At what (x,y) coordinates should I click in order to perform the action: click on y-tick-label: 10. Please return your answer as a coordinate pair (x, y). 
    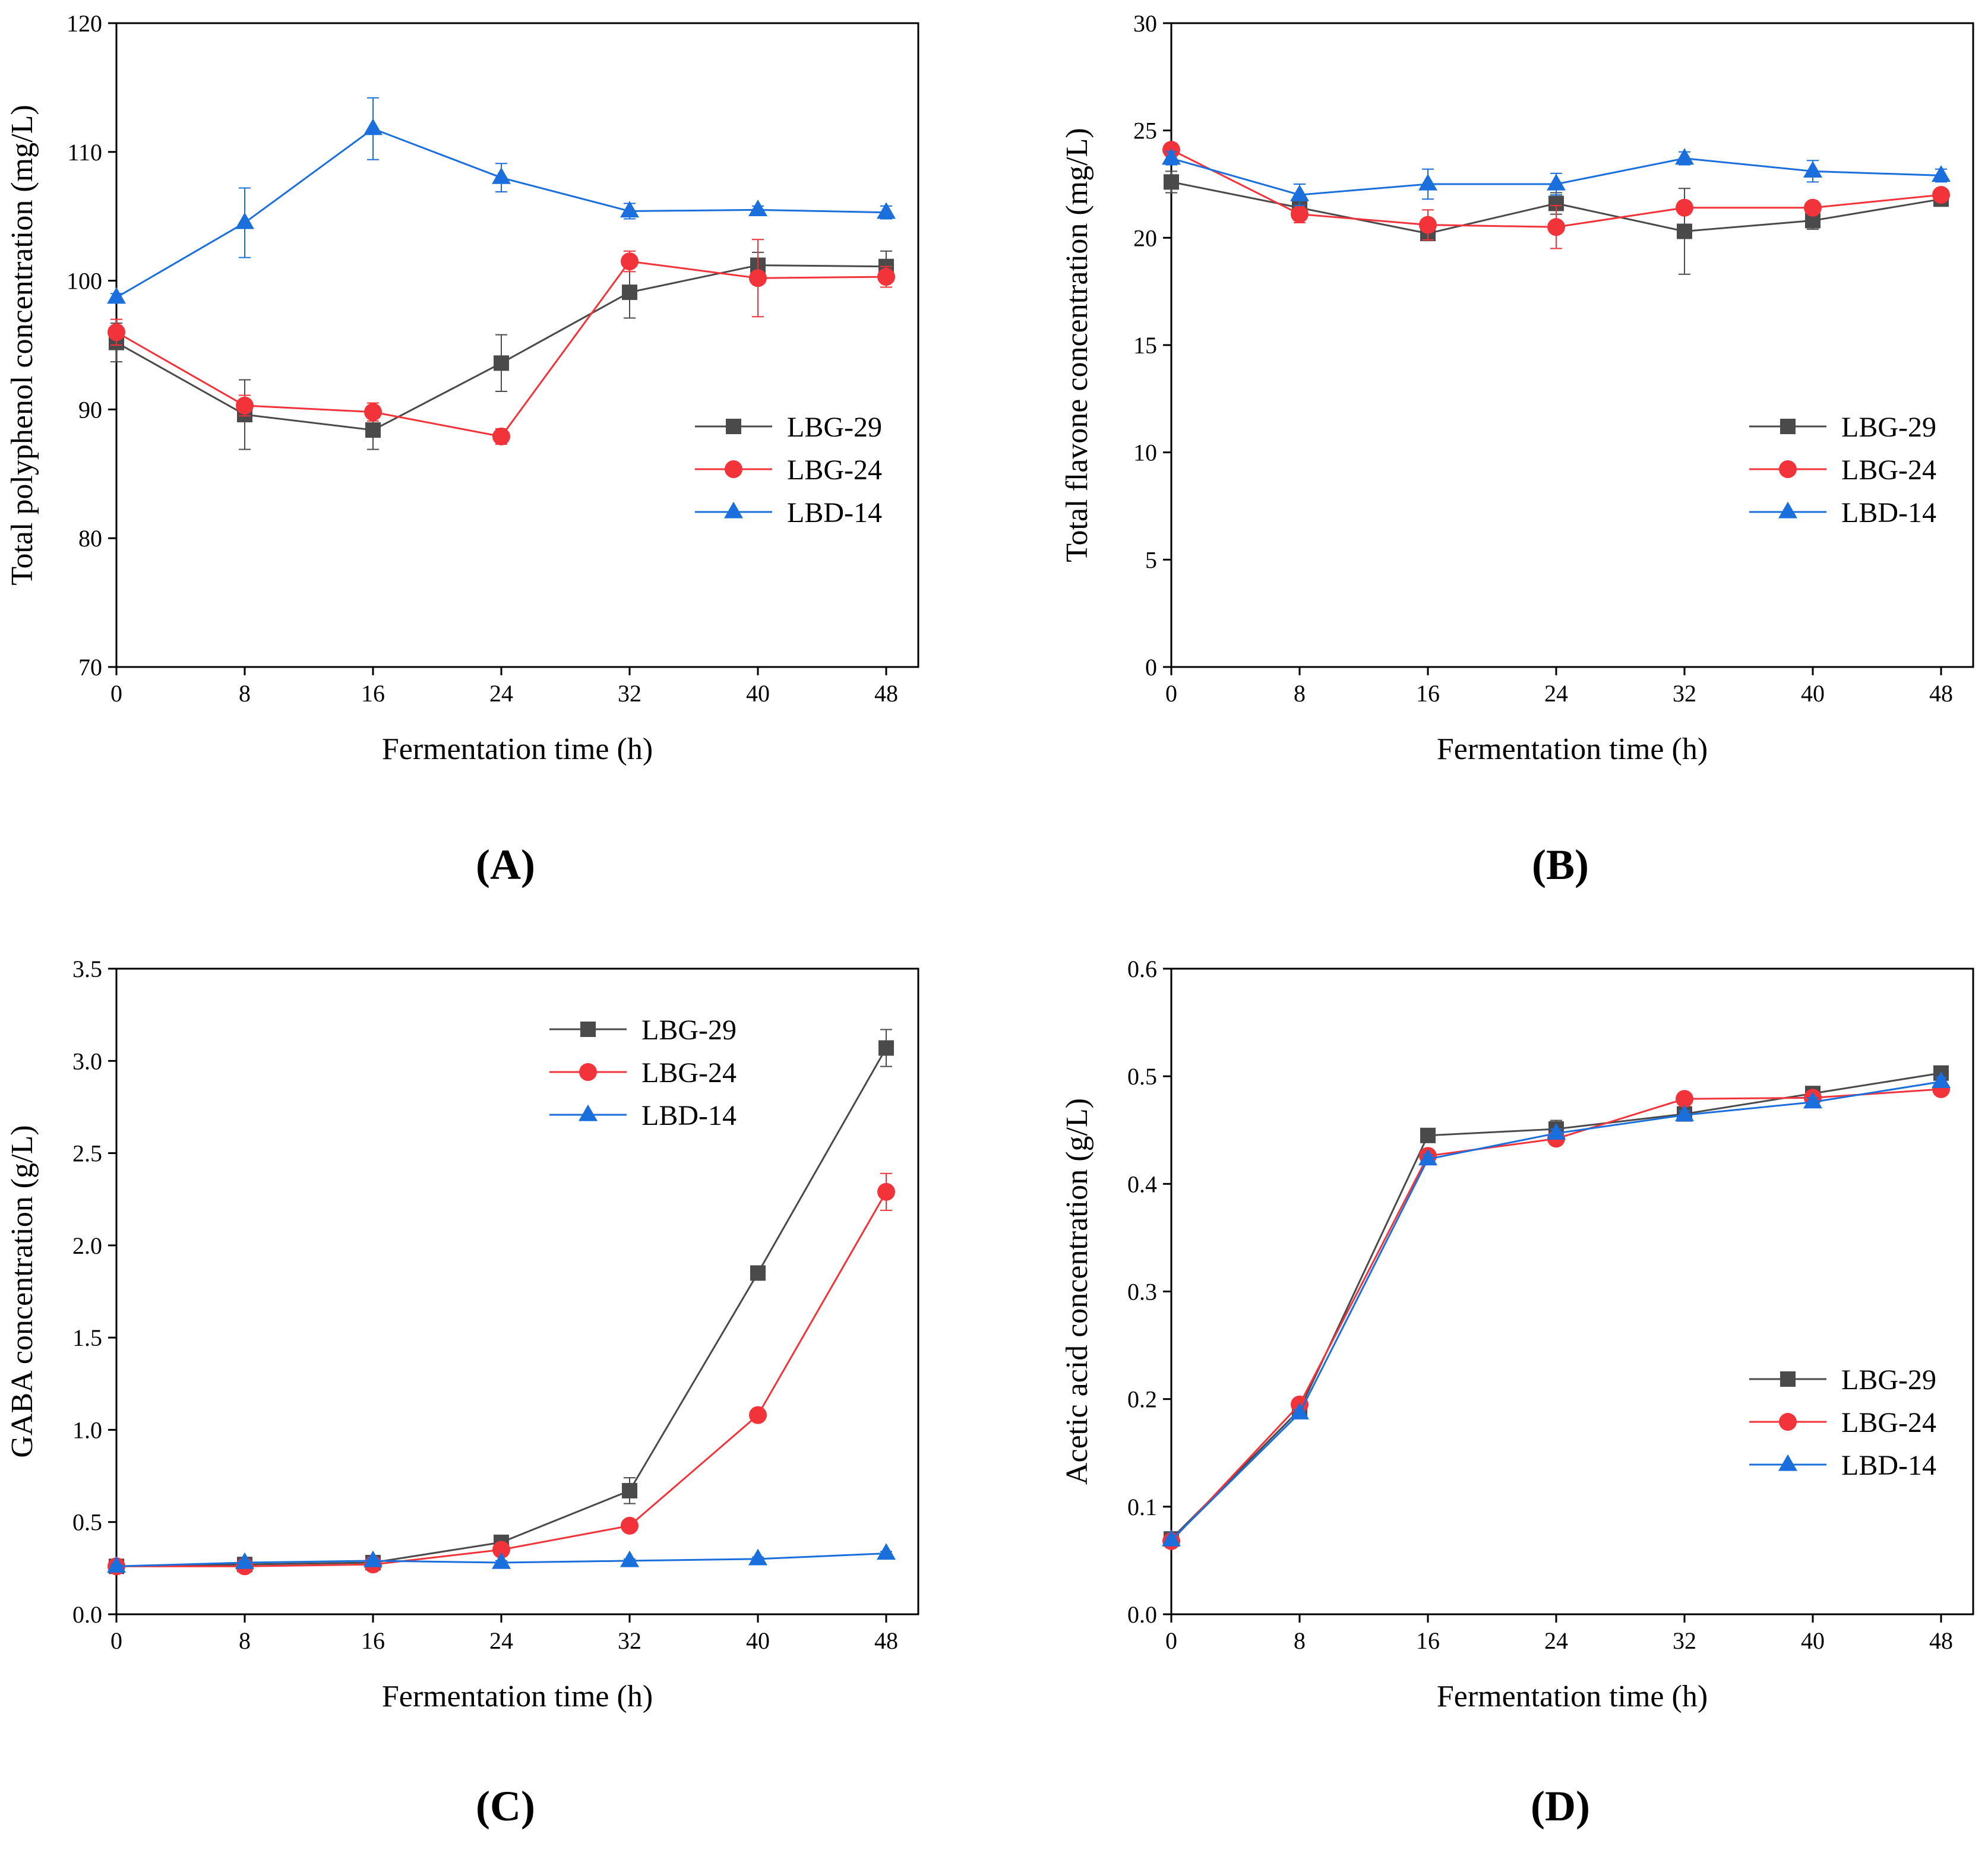
    Looking at the image, I should click on (1145, 453).